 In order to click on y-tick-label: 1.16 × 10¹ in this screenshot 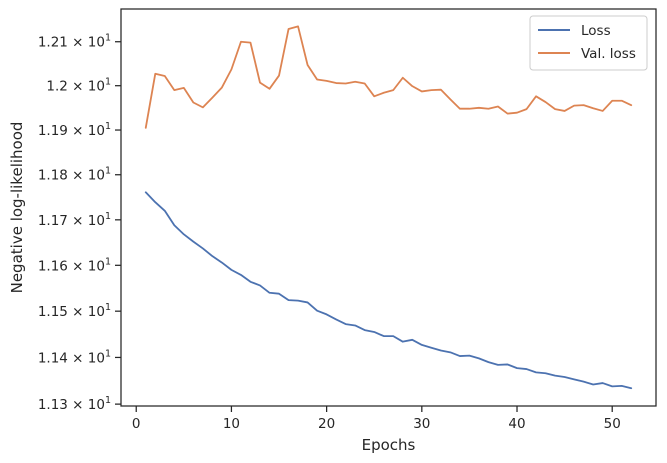, I will do `click(74, 265)`.